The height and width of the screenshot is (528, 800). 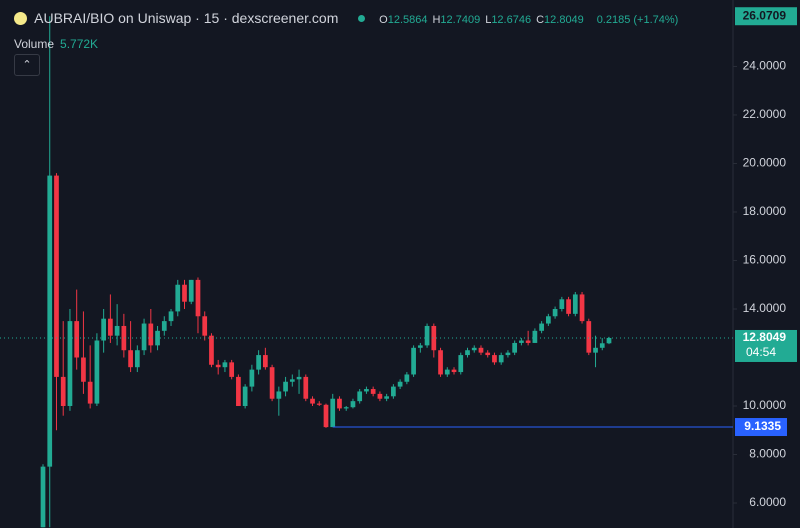 I want to click on collapse-button: ⌃, so click(x=27, y=65).